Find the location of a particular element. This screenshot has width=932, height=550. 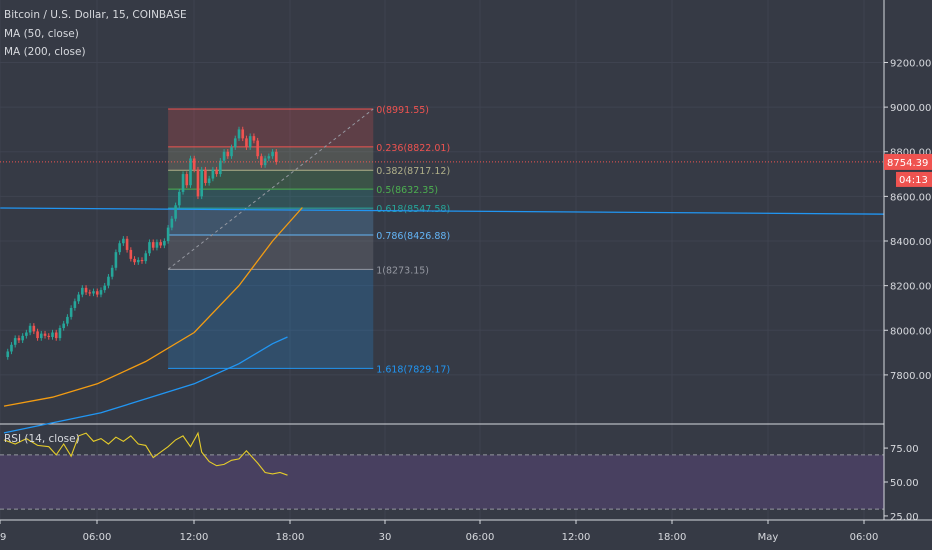

time-tick-label: May is located at coordinates (768, 537).